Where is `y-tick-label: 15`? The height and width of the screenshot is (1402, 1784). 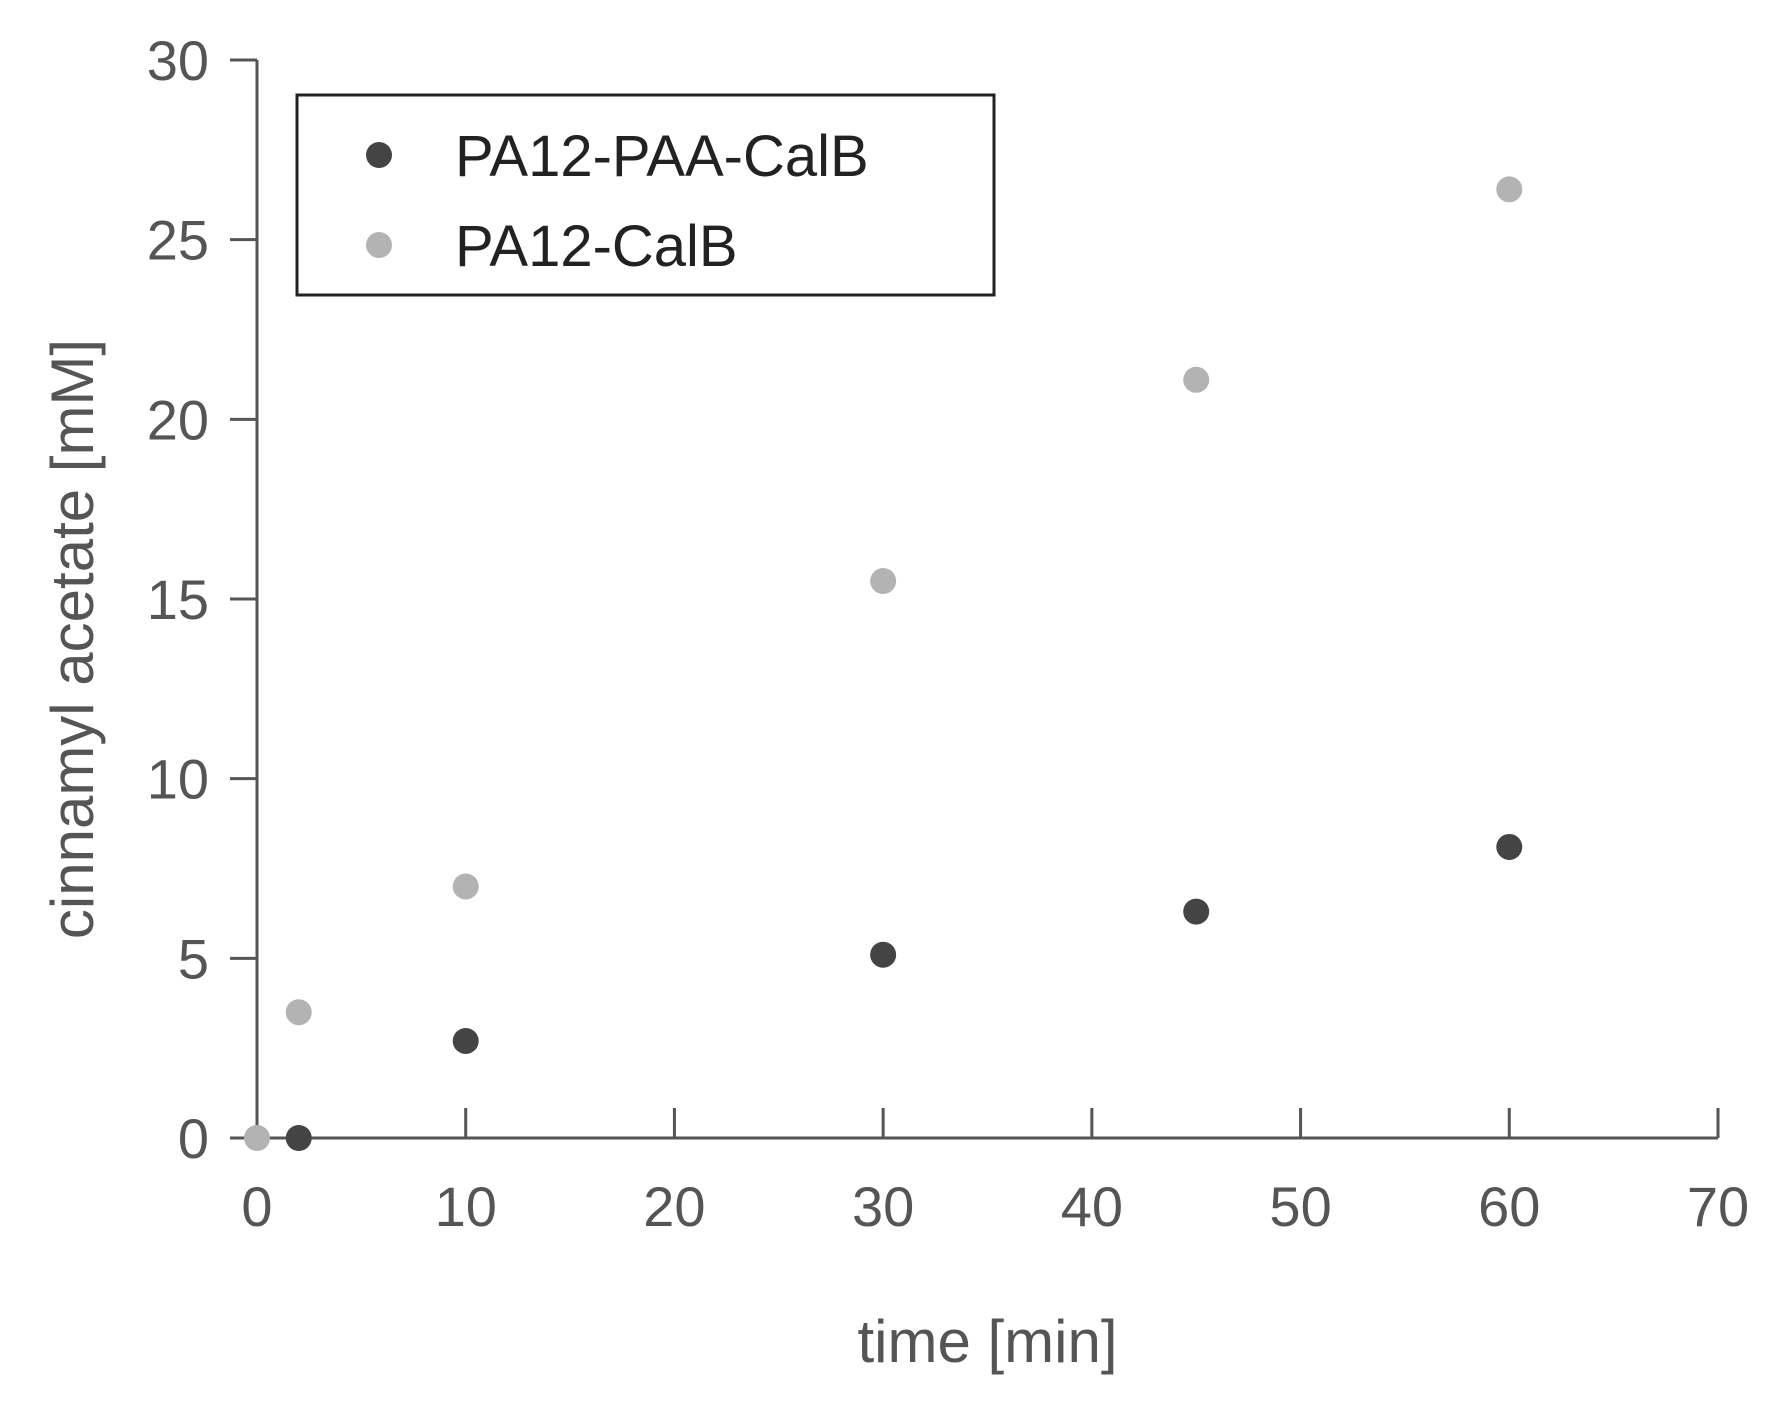 y-tick-label: 15 is located at coordinates (178, 599).